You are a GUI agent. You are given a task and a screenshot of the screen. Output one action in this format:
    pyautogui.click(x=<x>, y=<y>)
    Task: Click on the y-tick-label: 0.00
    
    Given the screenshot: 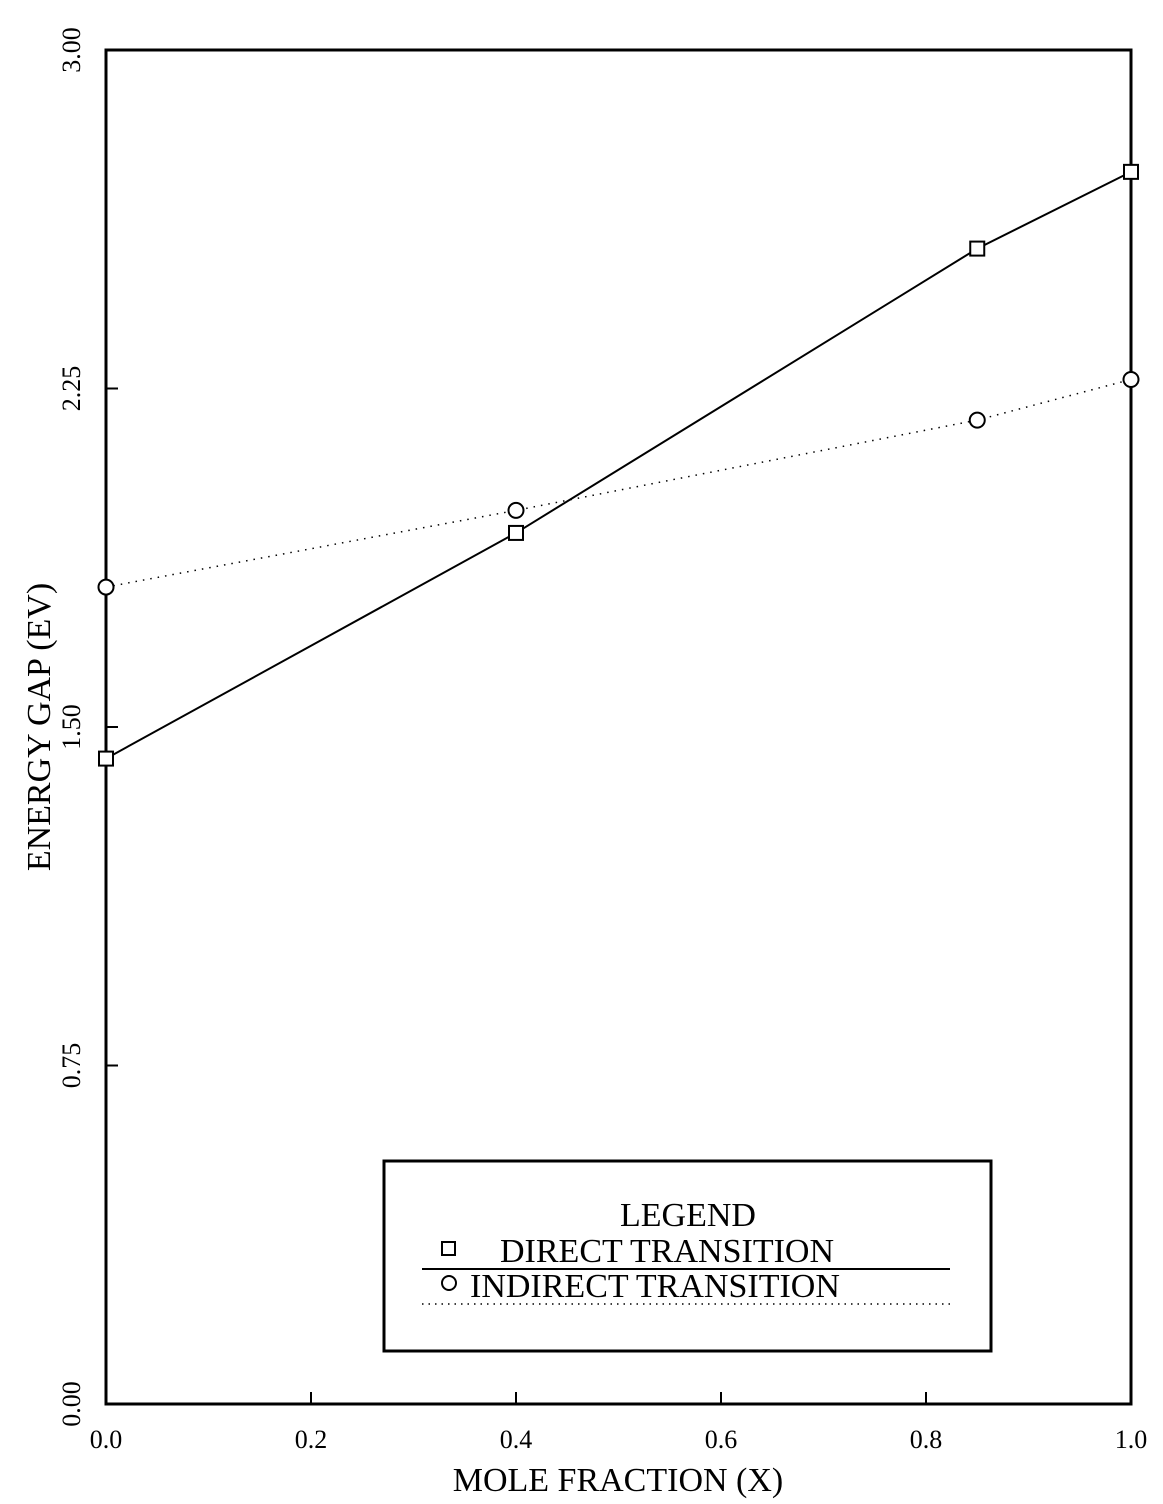 What is the action you would take?
    pyautogui.click(x=71, y=1404)
    